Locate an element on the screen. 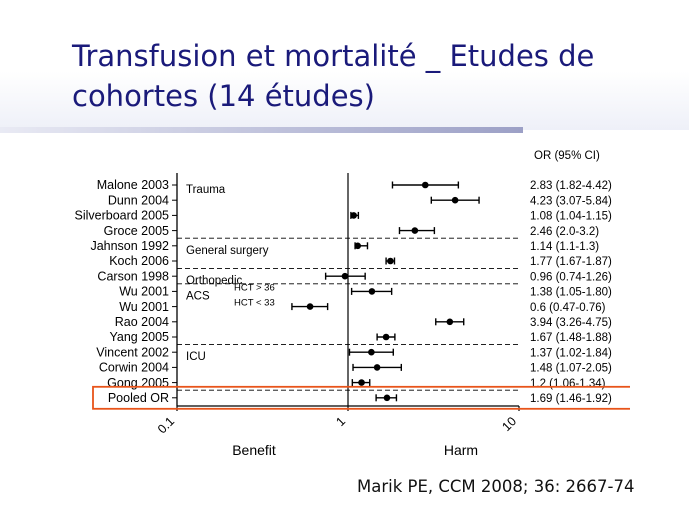 This screenshot has height=517, width=689. study-label: Groce 2005 is located at coordinates (136, 231).